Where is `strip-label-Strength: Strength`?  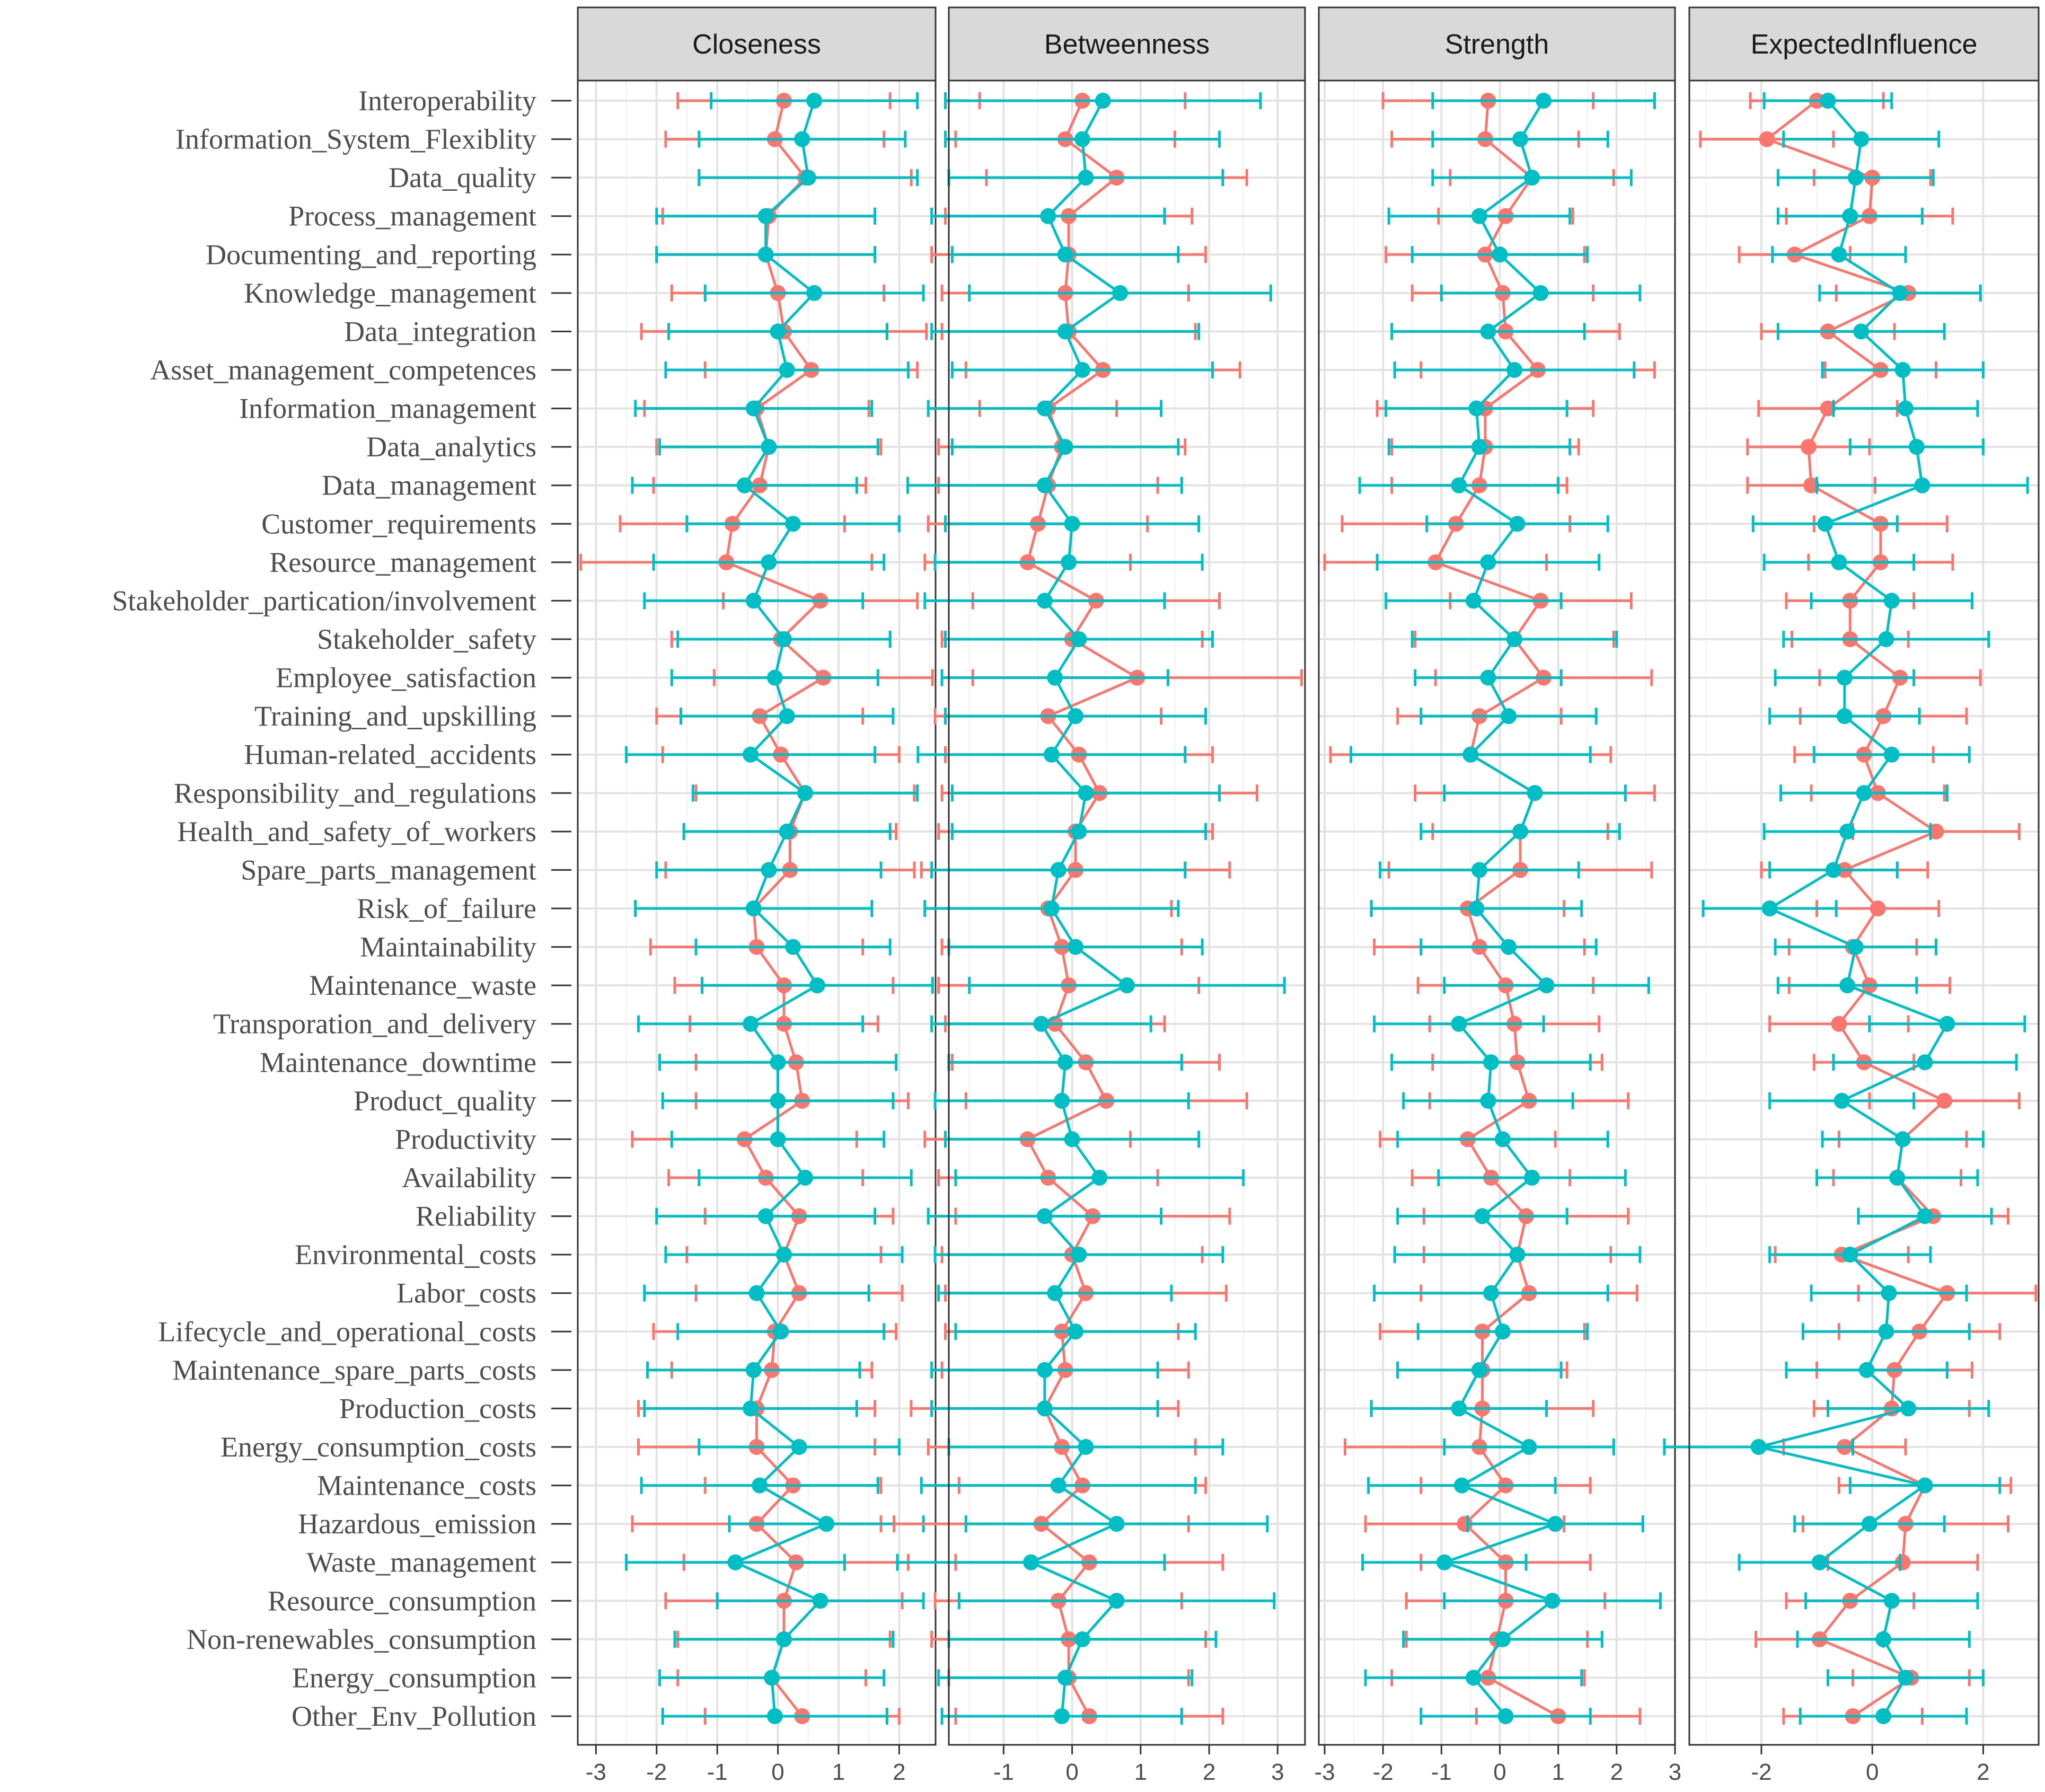
strip-label-Strength: Strength is located at coordinates (1497, 44).